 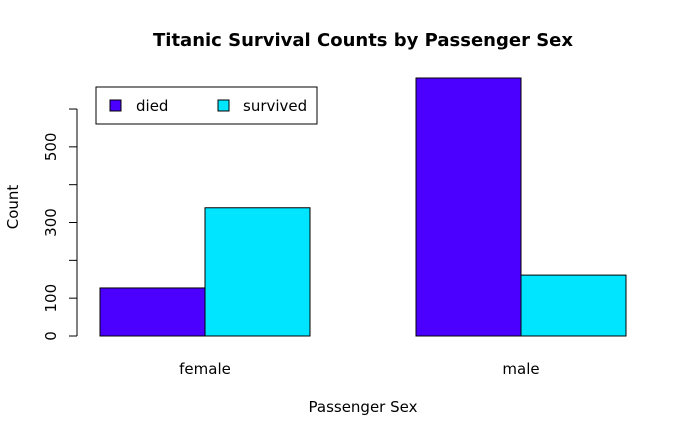 What do you see at coordinates (363, 407) in the screenshot?
I see `x-axis-label: Passenger Sex` at bounding box center [363, 407].